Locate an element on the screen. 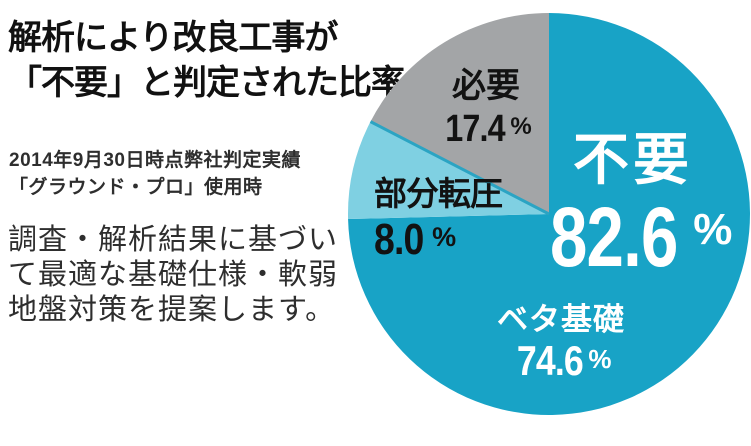 This screenshot has width=751, height=446. page-title: 解析により改良工事が 「不要」と判定された比率 is located at coordinates (206, 61).